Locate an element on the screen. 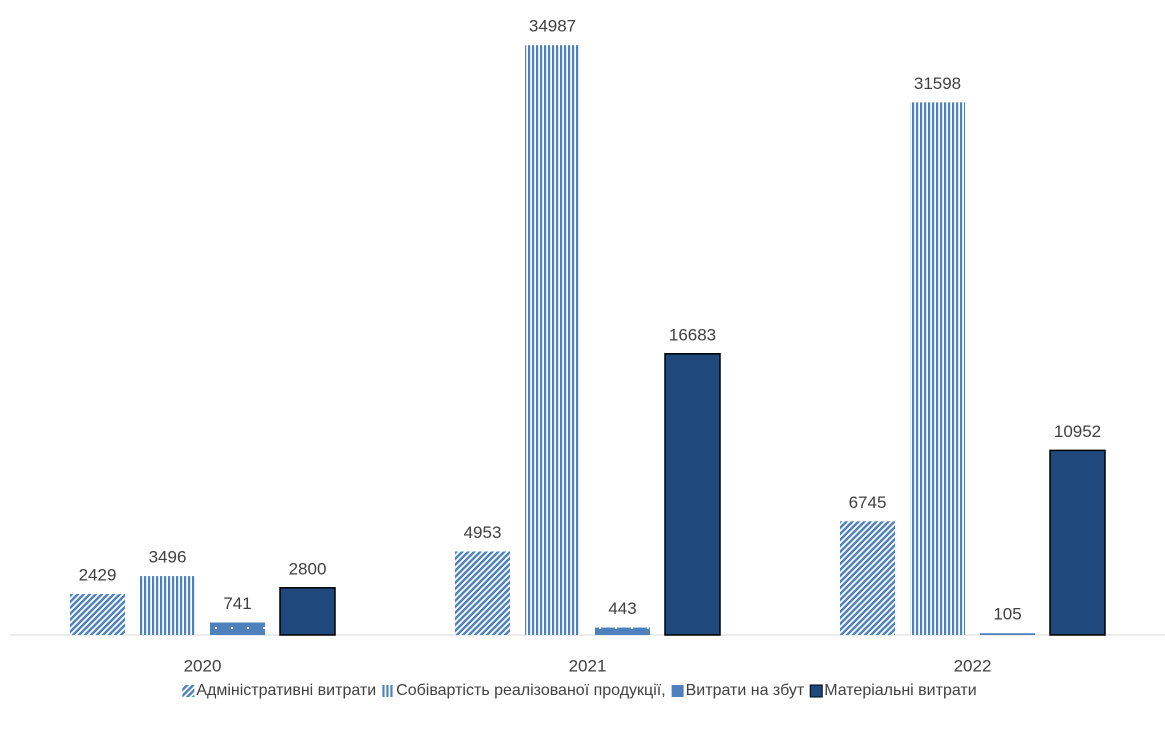  data-label: 4953 is located at coordinates (483, 532).